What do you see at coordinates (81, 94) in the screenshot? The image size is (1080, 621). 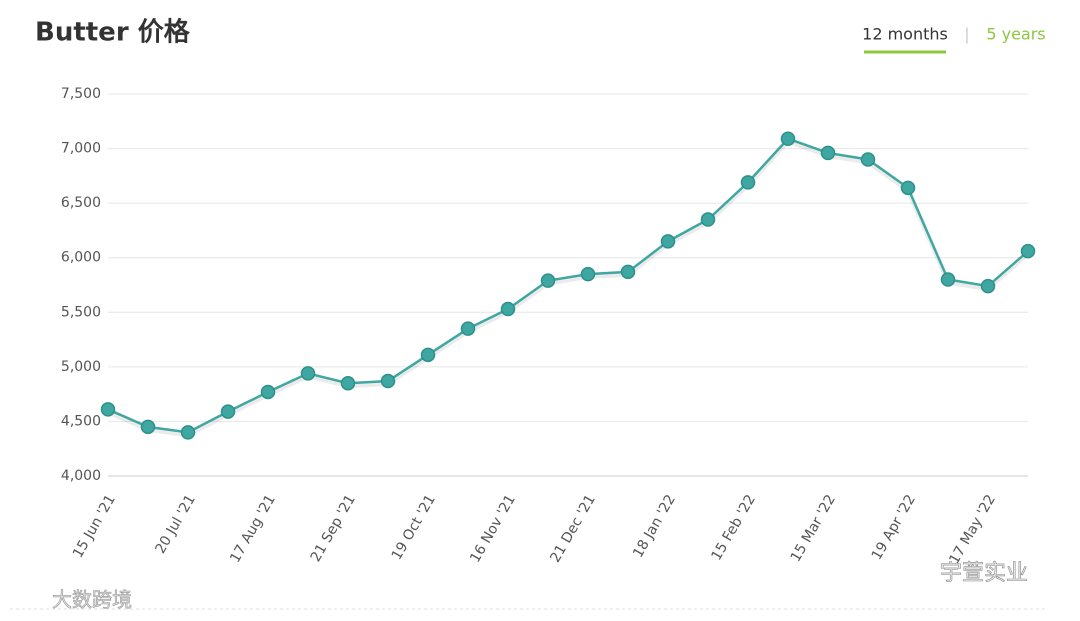 I see `y-tick-label: 7,500` at bounding box center [81, 94].